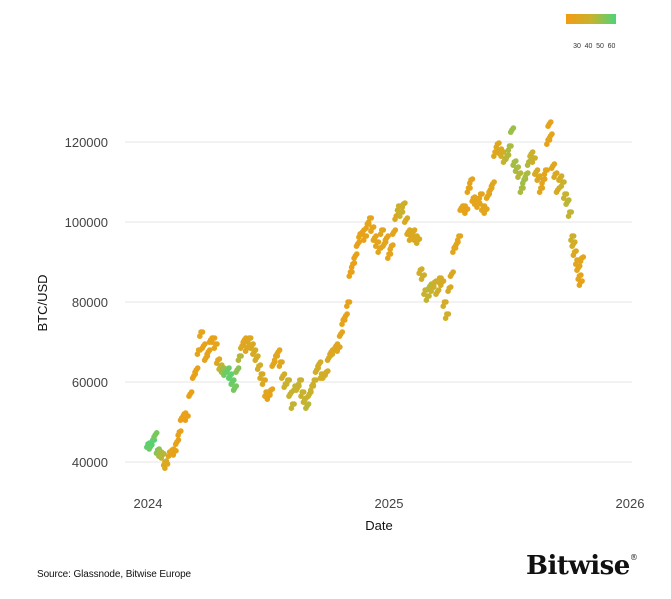 The width and height of the screenshot is (671, 599). I want to click on registered-mark: ®, so click(633, 558).